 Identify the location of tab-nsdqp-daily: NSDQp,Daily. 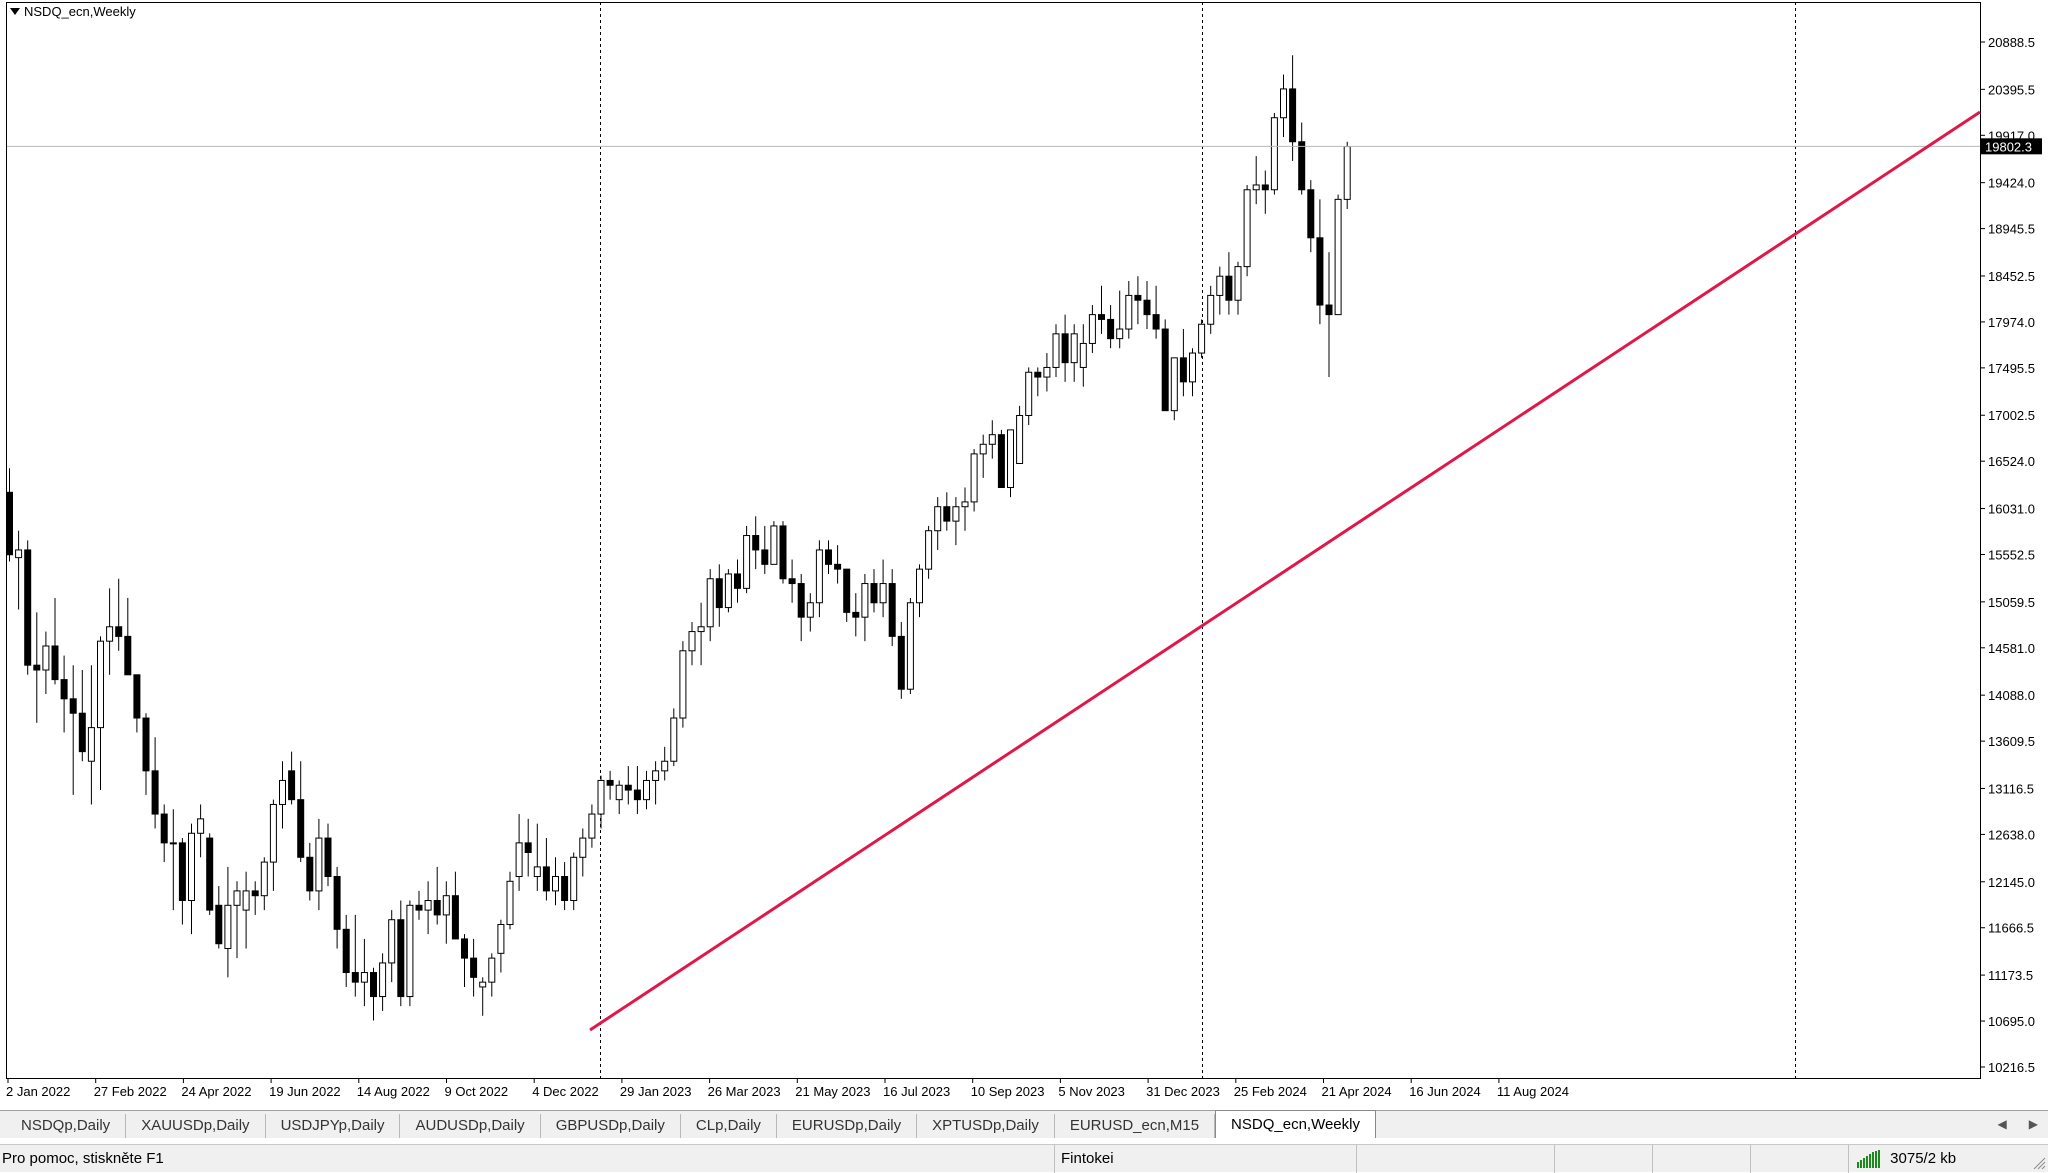
(66, 1126).